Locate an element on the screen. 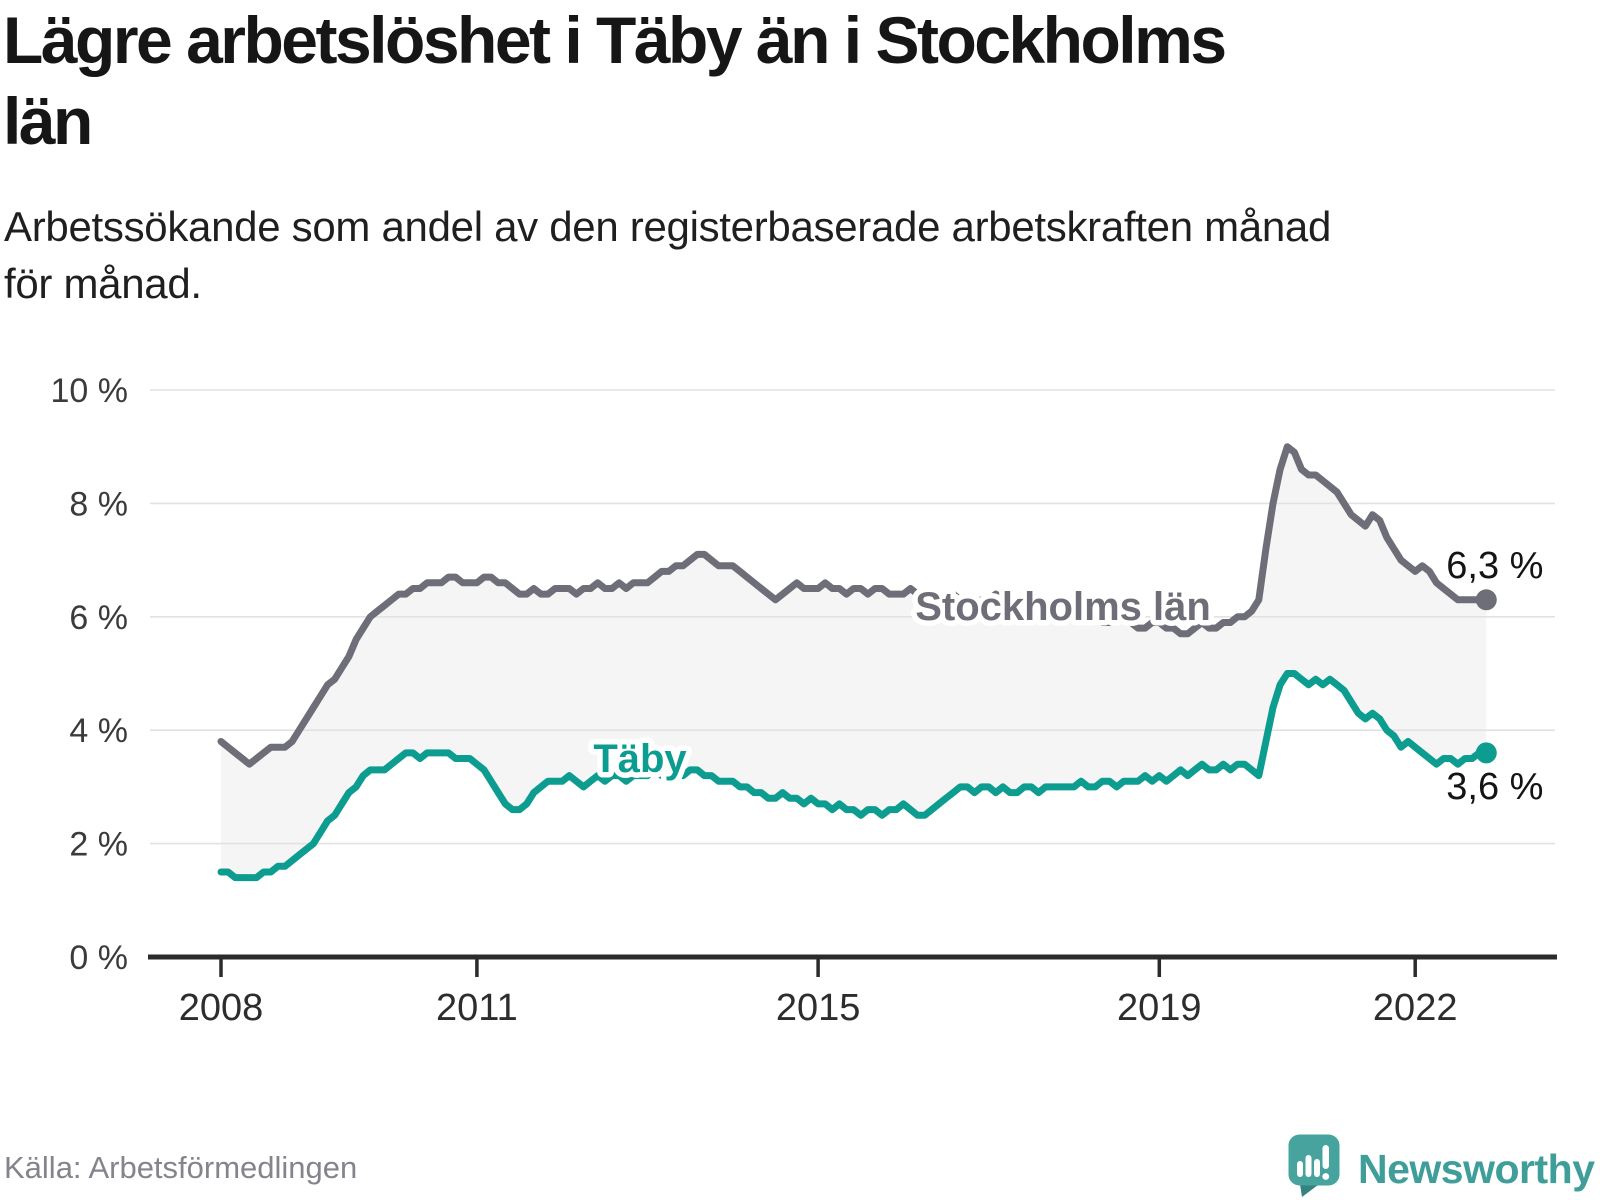  page-title-line-2: län is located at coordinates (48, 120).